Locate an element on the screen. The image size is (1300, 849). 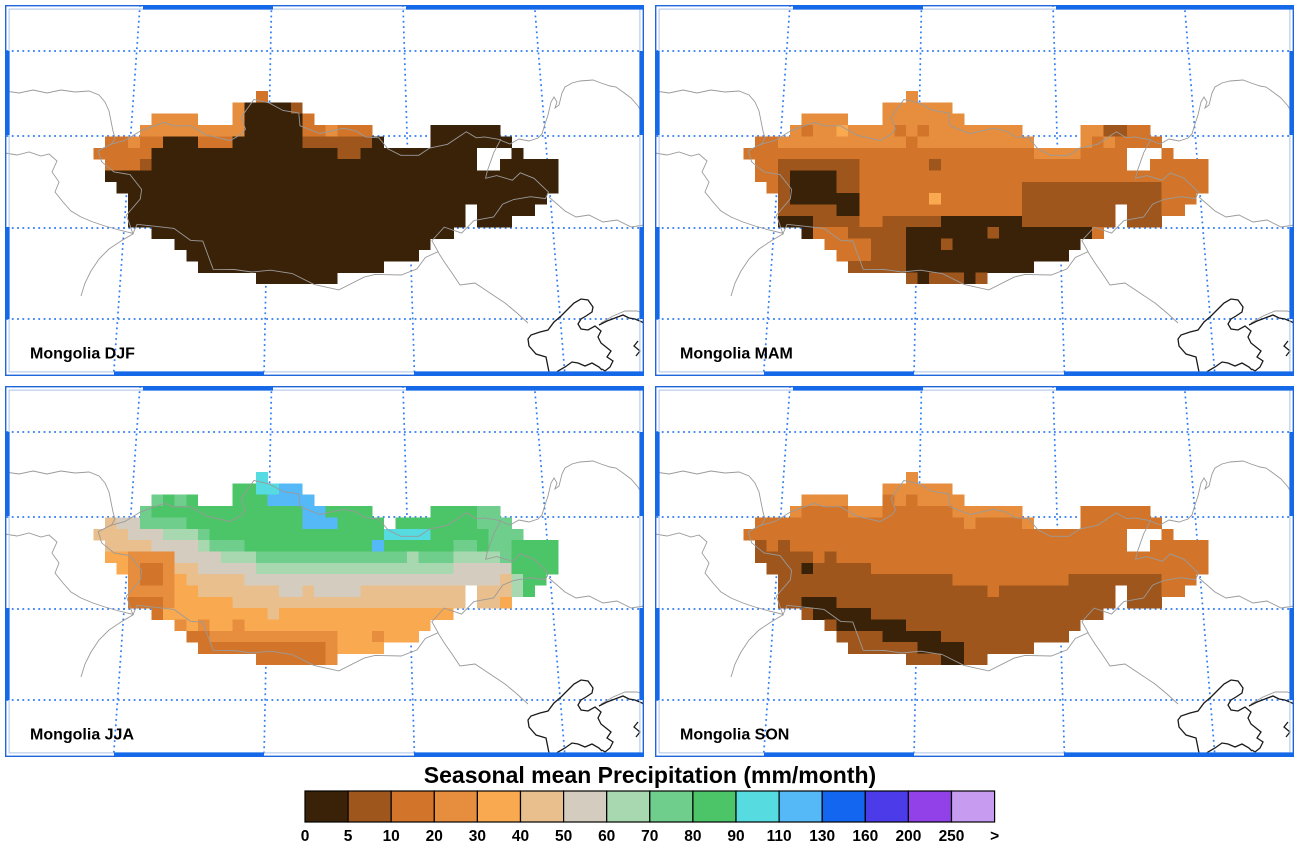
svg-text: 60 is located at coordinates (606, 836).